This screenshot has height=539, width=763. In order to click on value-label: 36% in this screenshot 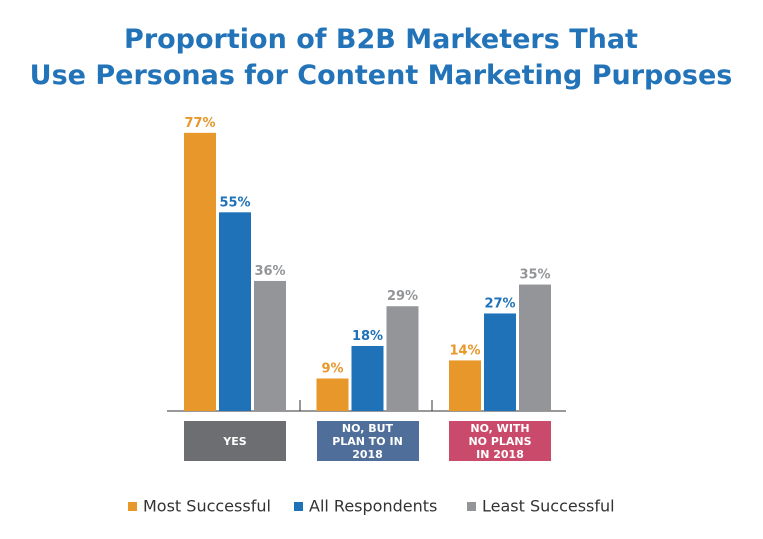, I will do `click(269, 271)`.